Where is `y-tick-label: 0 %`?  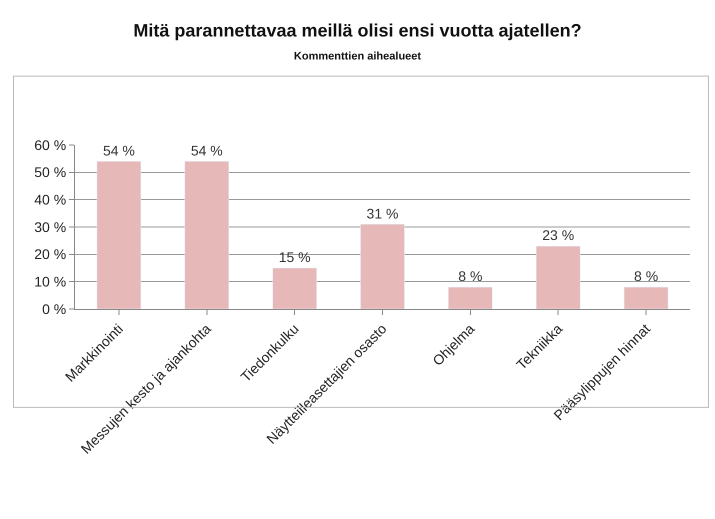 y-tick-label: 0 % is located at coordinates (54, 308).